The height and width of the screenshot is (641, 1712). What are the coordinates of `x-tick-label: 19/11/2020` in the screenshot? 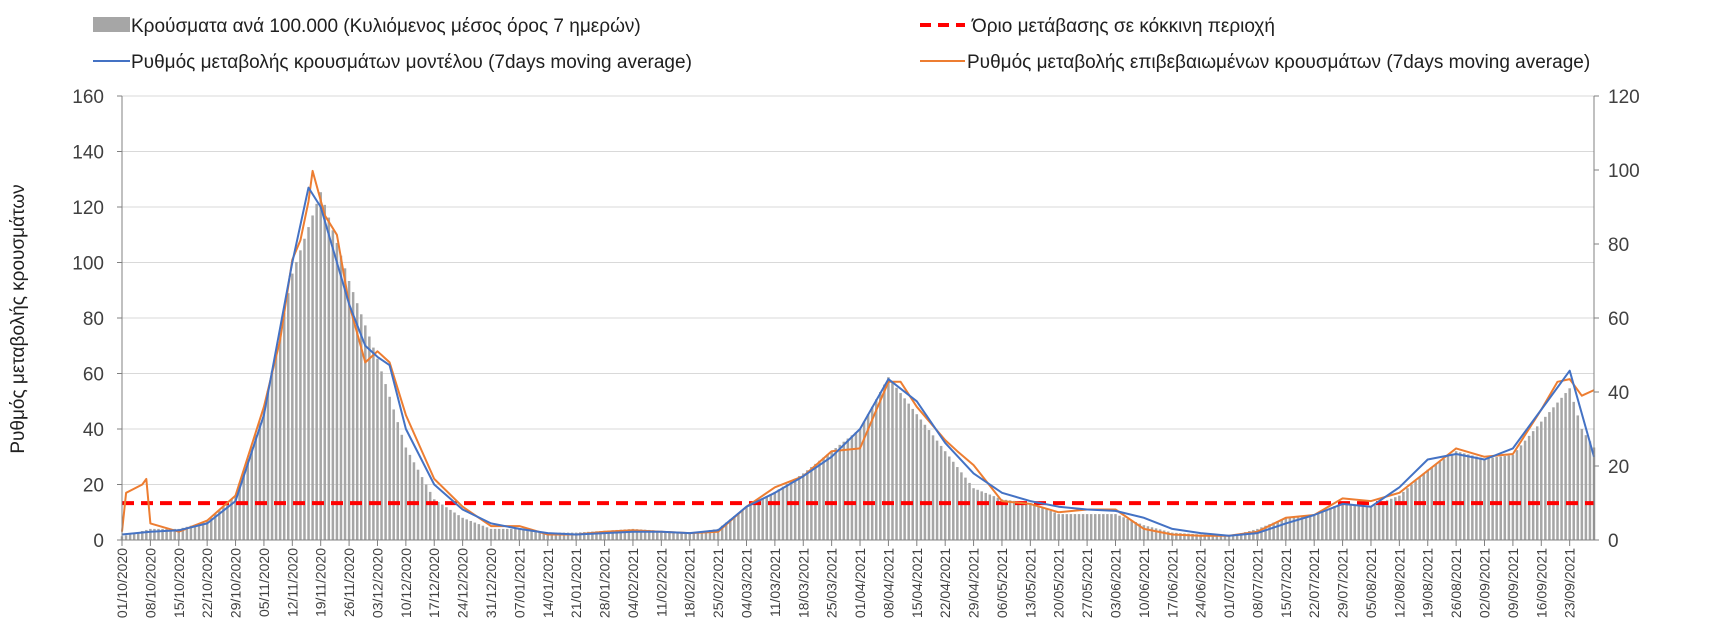 It's located at (321, 582).